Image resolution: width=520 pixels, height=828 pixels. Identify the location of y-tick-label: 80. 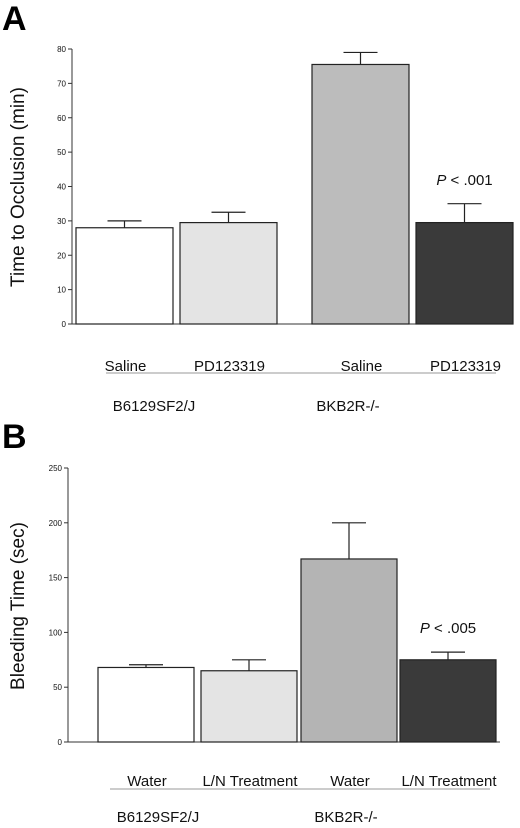
(61, 49).